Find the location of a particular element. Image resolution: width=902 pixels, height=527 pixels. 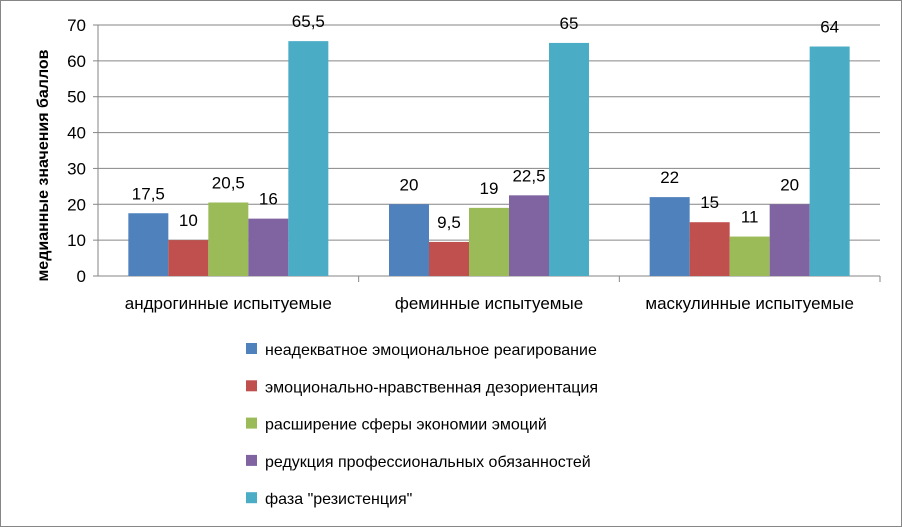

data-label: 17,5 is located at coordinates (148, 193).